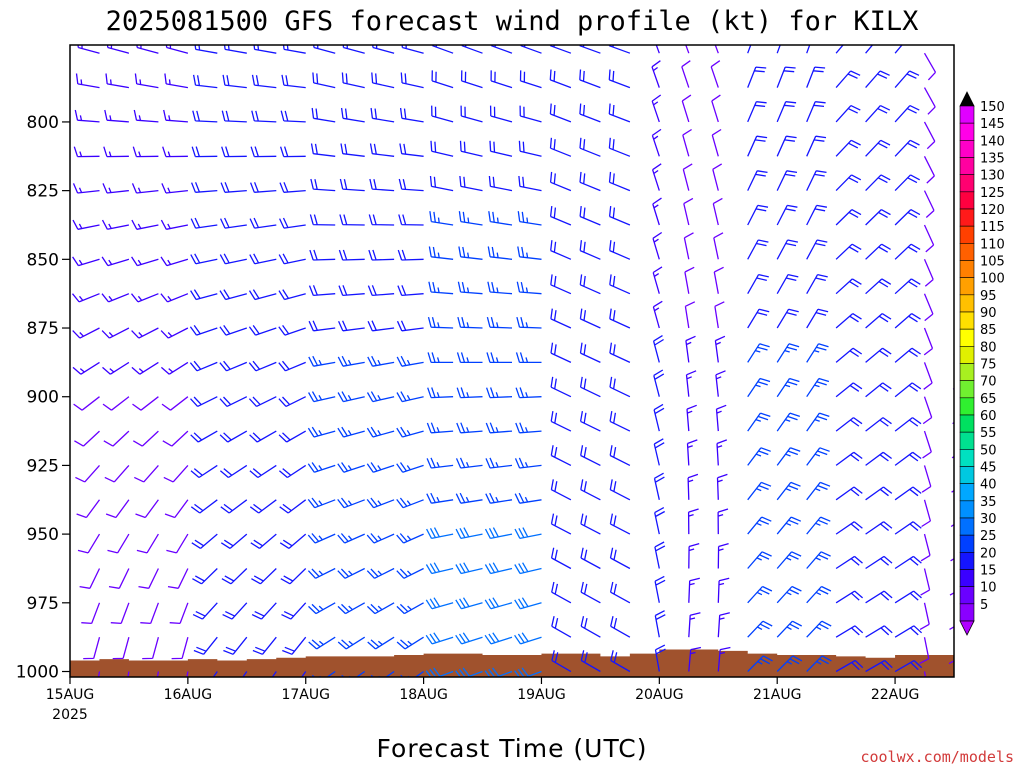  I want to click on colorbar-label: 35, so click(988, 502).